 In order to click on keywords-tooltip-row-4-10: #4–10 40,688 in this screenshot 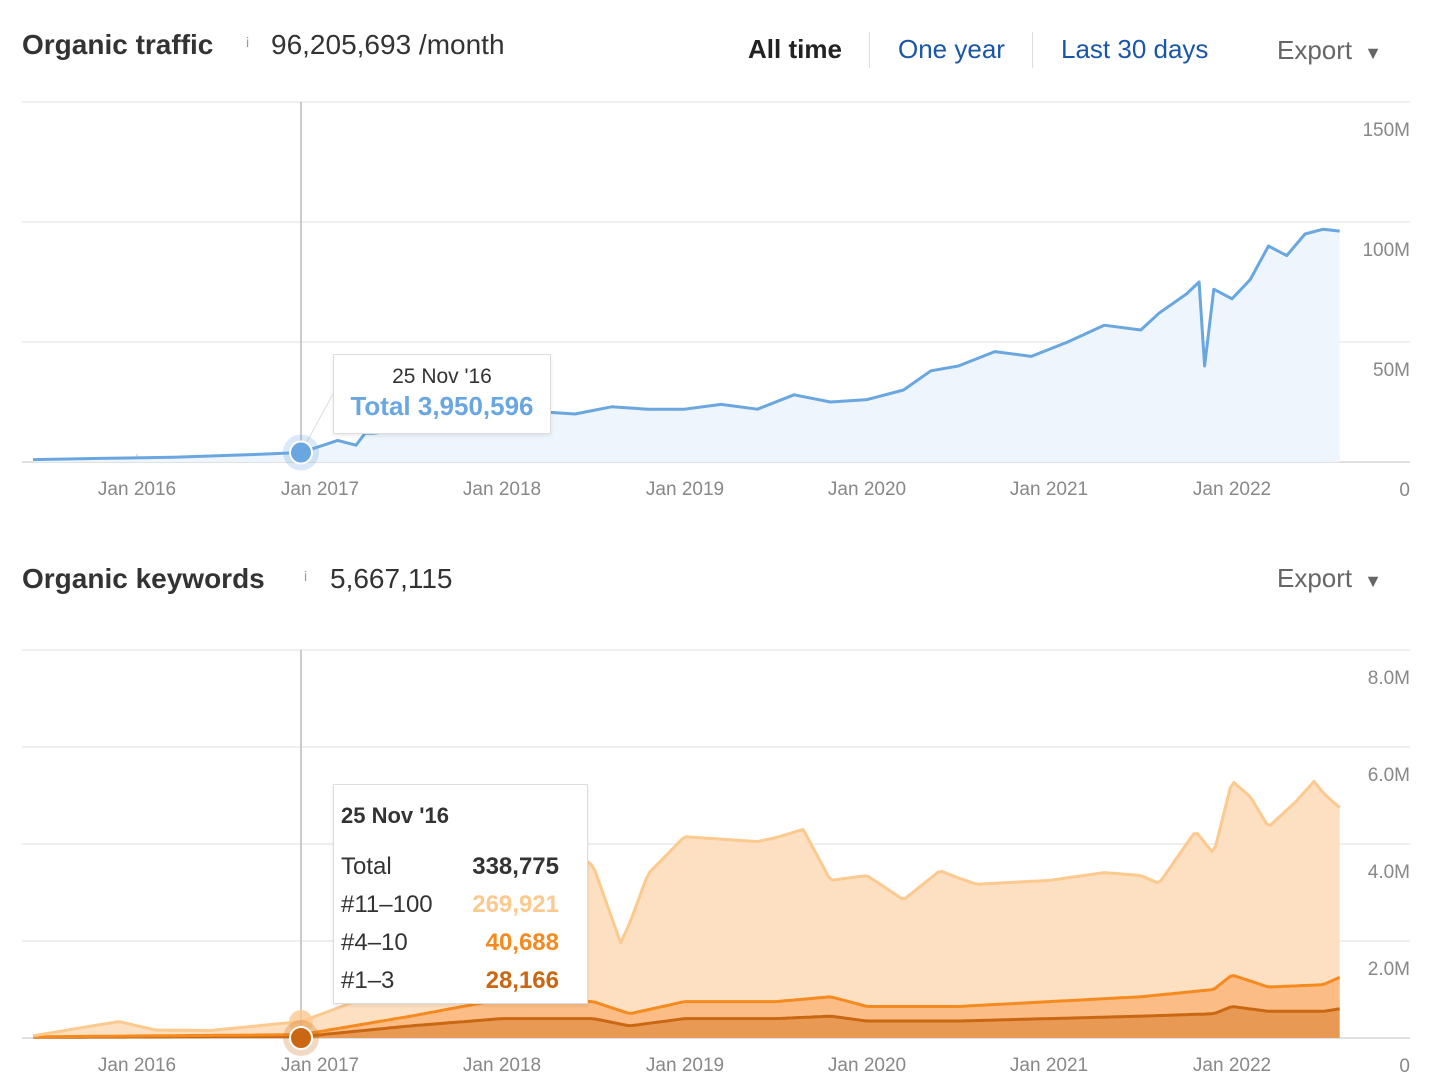, I will do `click(450, 943)`.